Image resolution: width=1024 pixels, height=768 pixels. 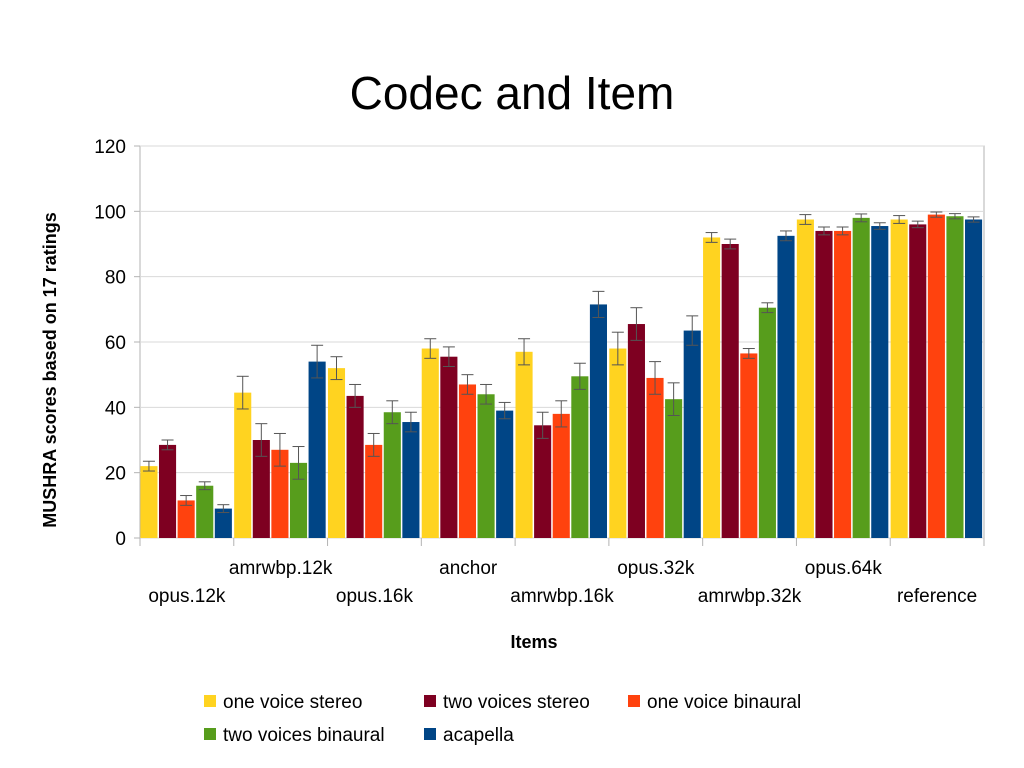 I want to click on y-axis-label: MUSHRA scores based on 17 ratings, so click(x=50, y=369).